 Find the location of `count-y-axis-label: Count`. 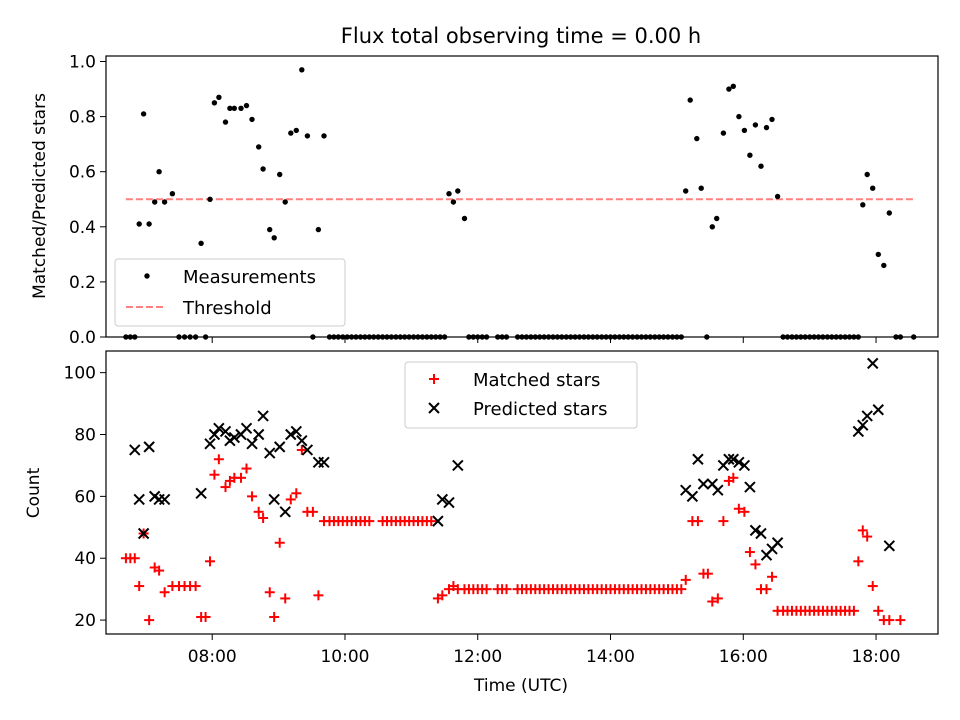

count-y-axis-label: Count is located at coordinates (34, 492).